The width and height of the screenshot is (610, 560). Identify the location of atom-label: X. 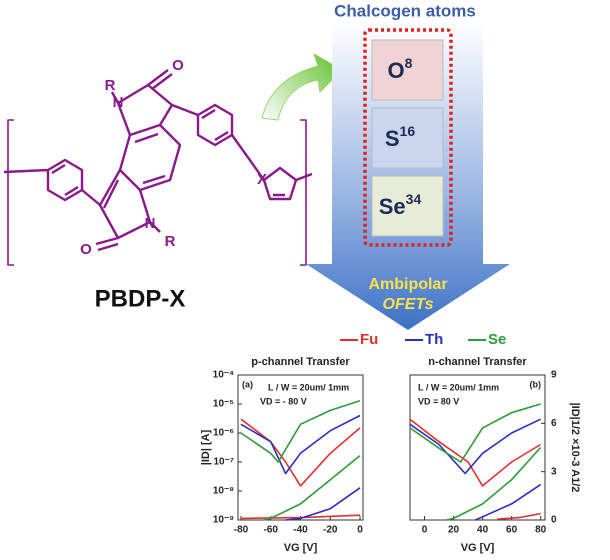
(262, 179).